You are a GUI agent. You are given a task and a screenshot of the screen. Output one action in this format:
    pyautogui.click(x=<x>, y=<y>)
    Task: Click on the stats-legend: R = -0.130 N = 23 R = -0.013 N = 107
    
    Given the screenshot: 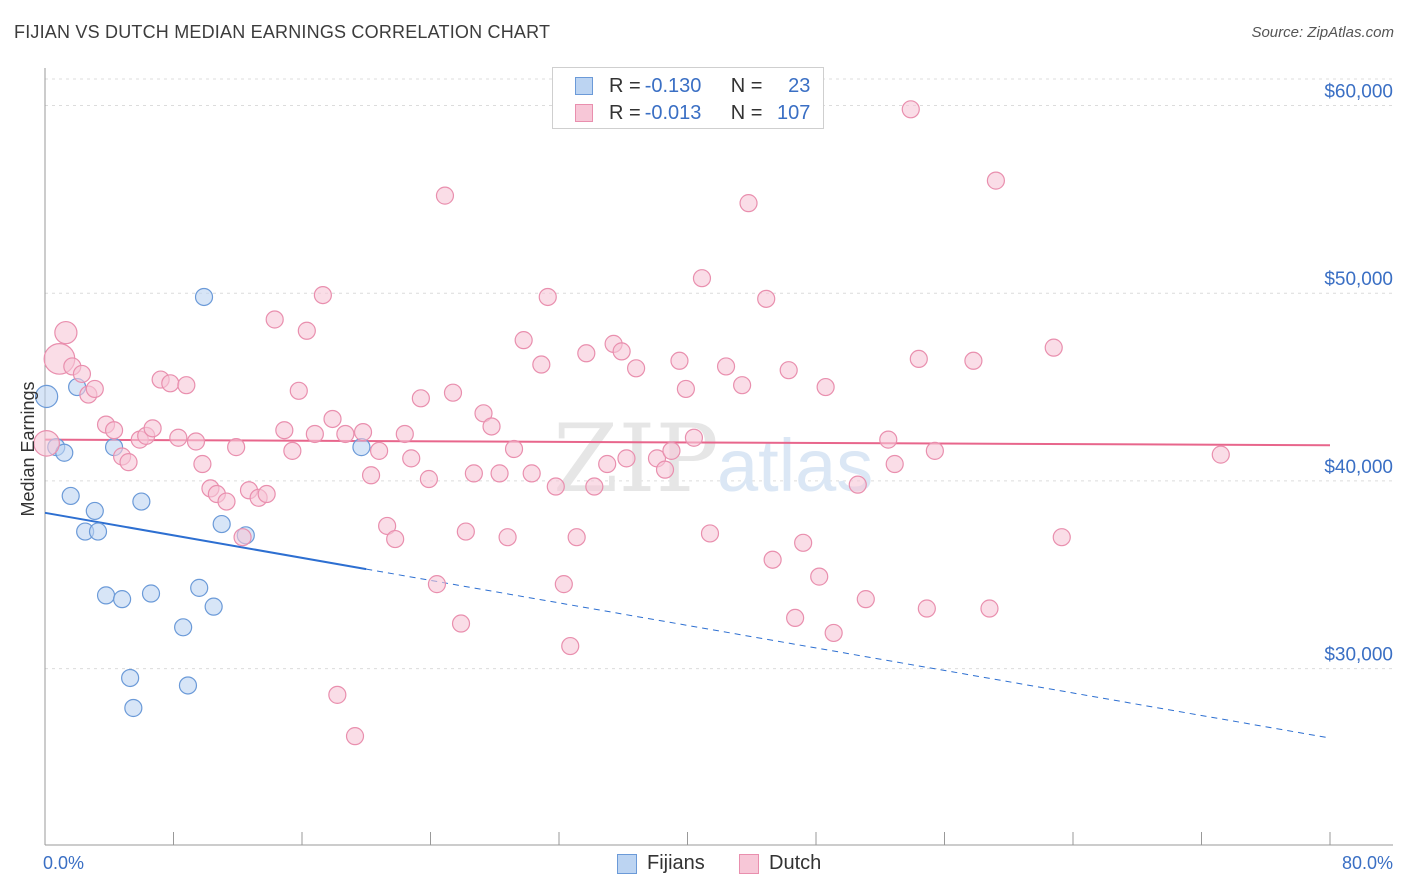 What is the action you would take?
    pyautogui.click(x=688, y=98)
    